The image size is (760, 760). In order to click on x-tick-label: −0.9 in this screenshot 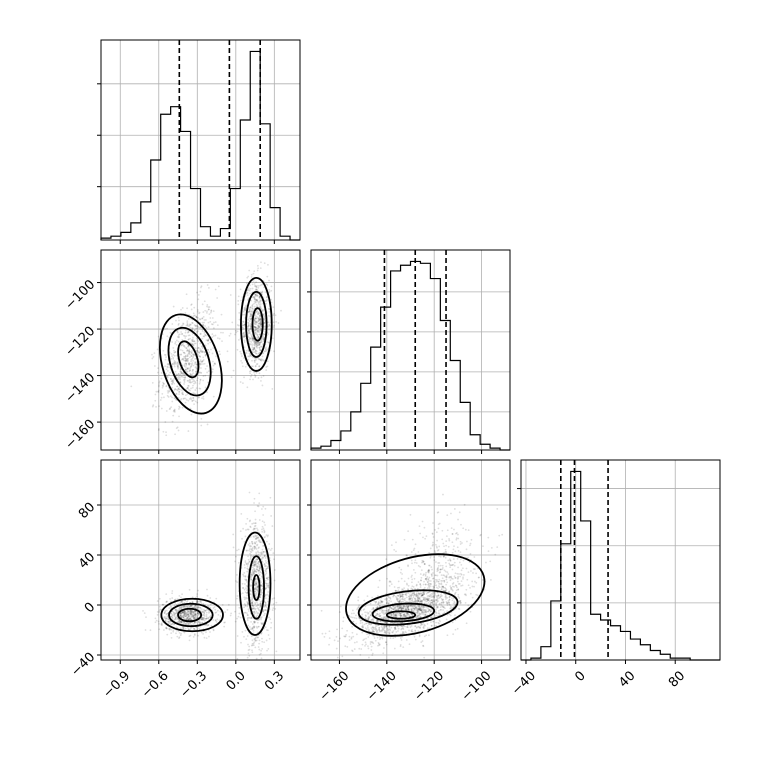, I will do `click(116, 684)`.